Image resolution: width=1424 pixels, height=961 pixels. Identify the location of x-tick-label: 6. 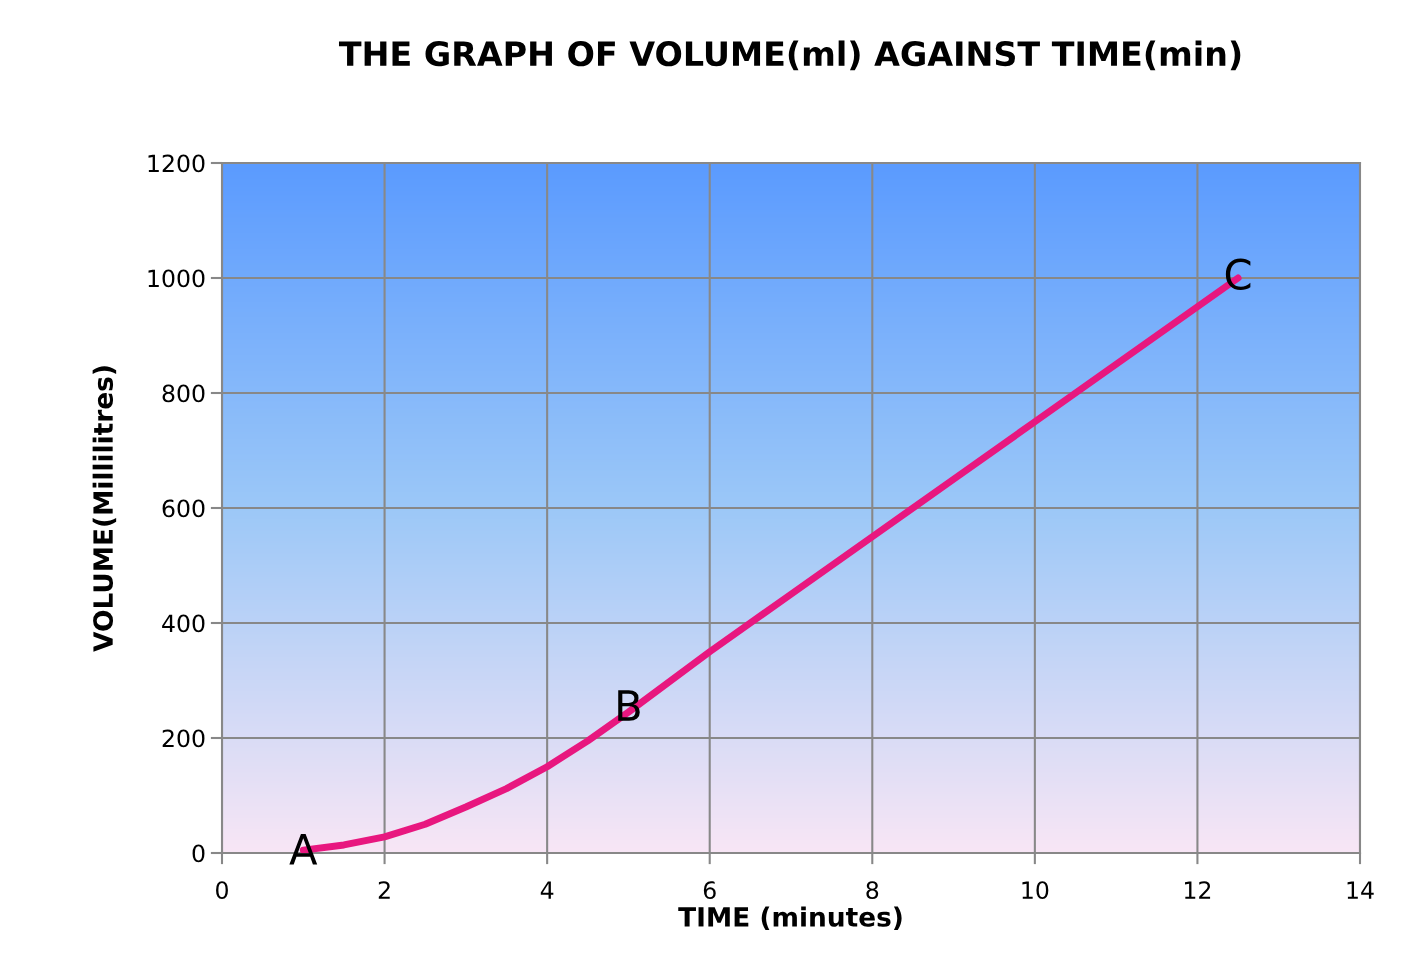
(709, 890).